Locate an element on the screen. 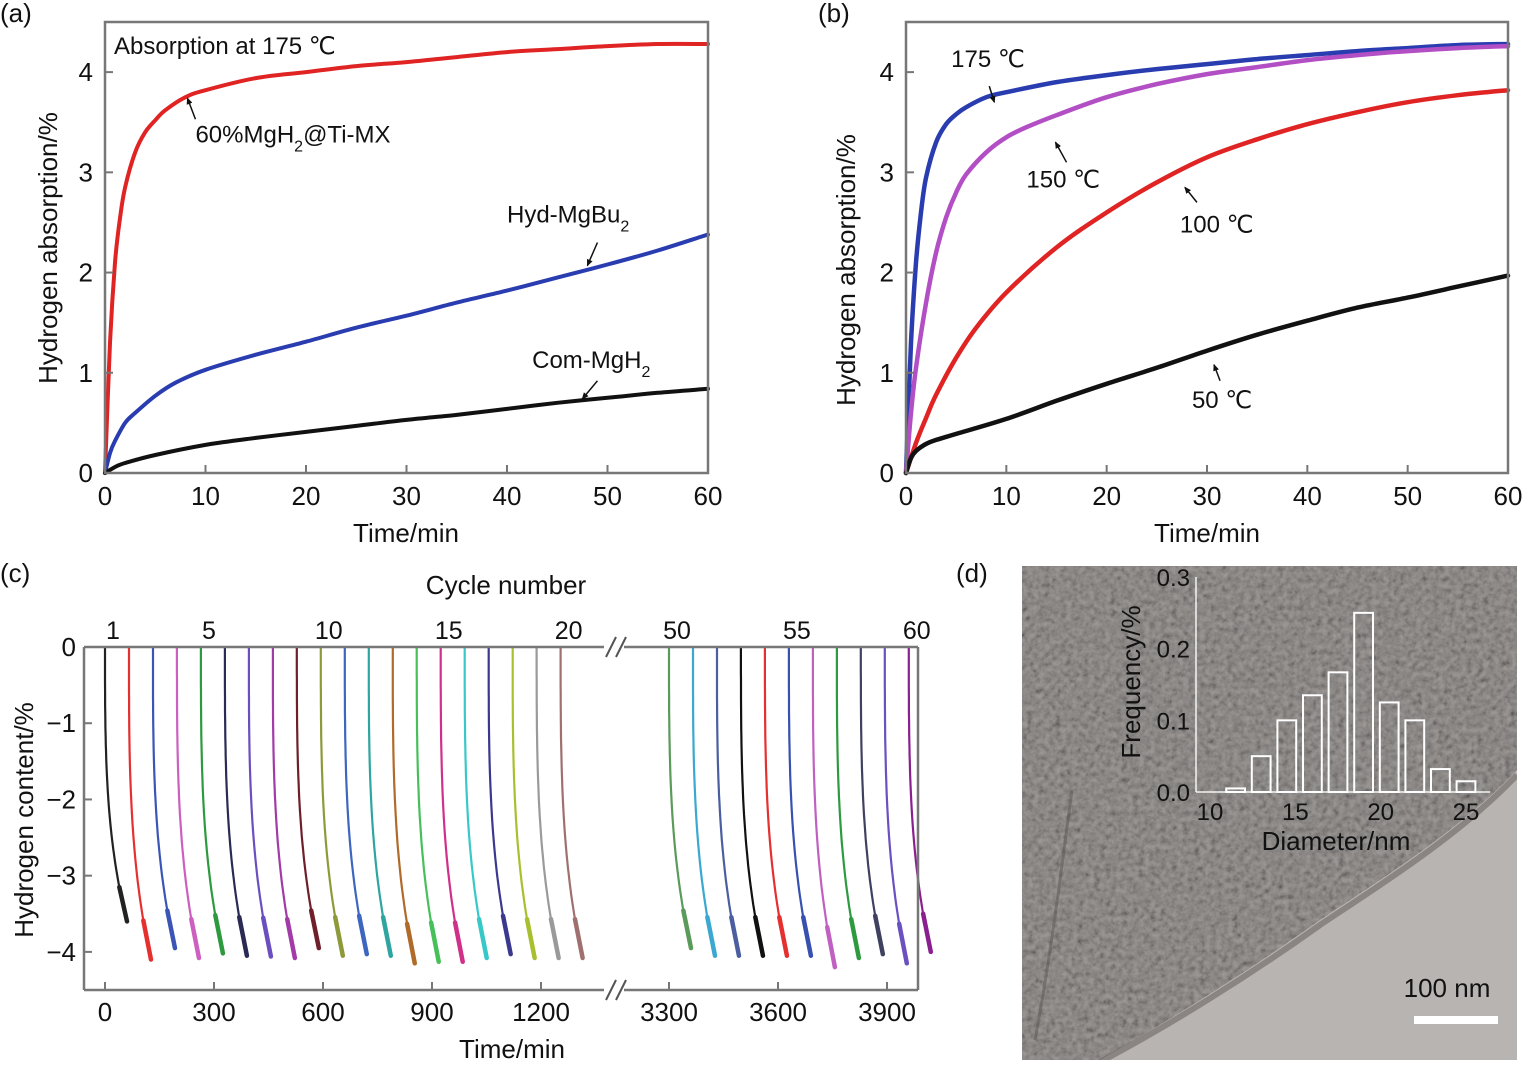  y-tick-label: 2 is located at coordinates (86, 273).